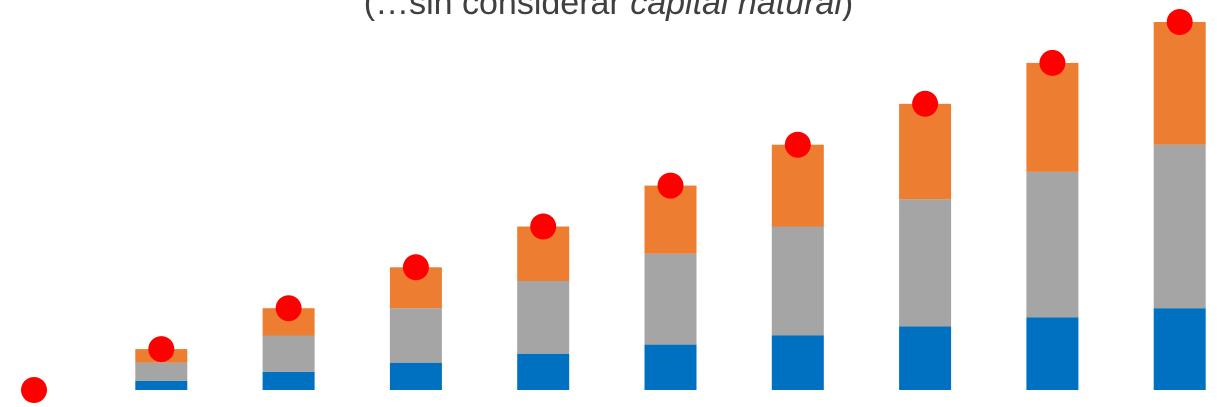  What do you see at coordinates (736, 11) in the screenshot?
I see `chart-title-emphasis: capital natural` at bounding box center [736, 11].